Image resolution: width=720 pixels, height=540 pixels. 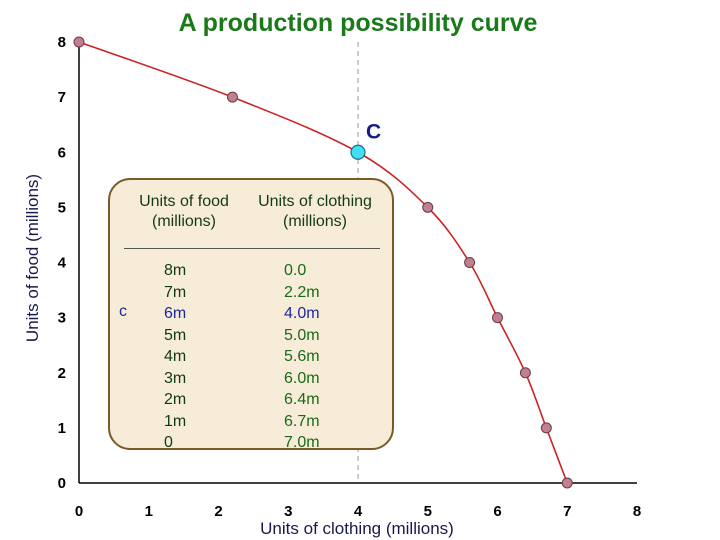 I want to click on table-cell-clothing: 6.7m, so click(x=302, y=421).